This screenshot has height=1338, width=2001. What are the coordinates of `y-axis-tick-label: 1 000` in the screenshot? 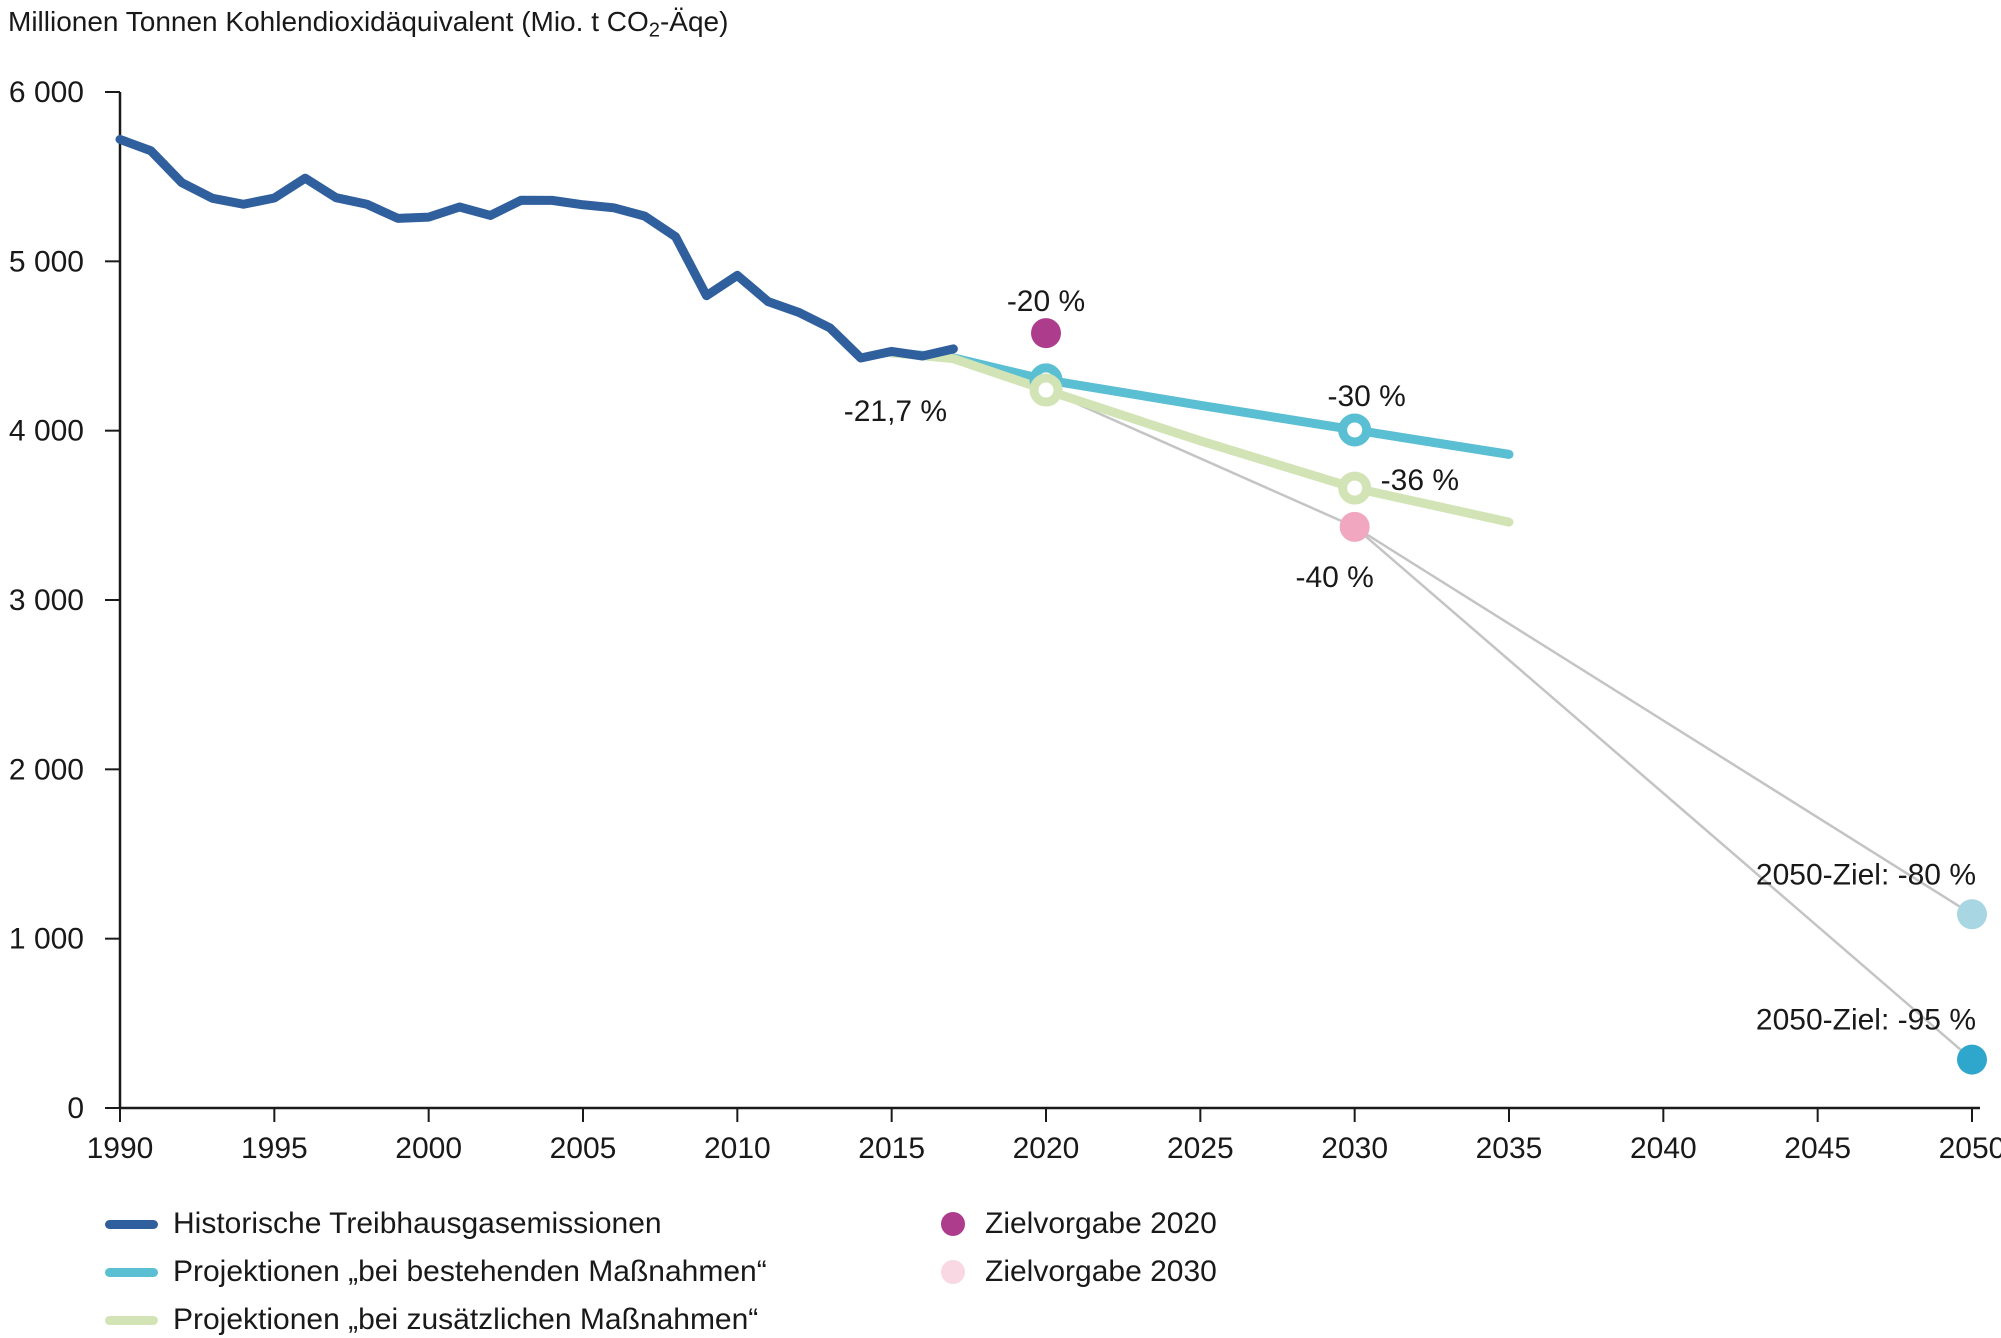 It's located at (46, 939).